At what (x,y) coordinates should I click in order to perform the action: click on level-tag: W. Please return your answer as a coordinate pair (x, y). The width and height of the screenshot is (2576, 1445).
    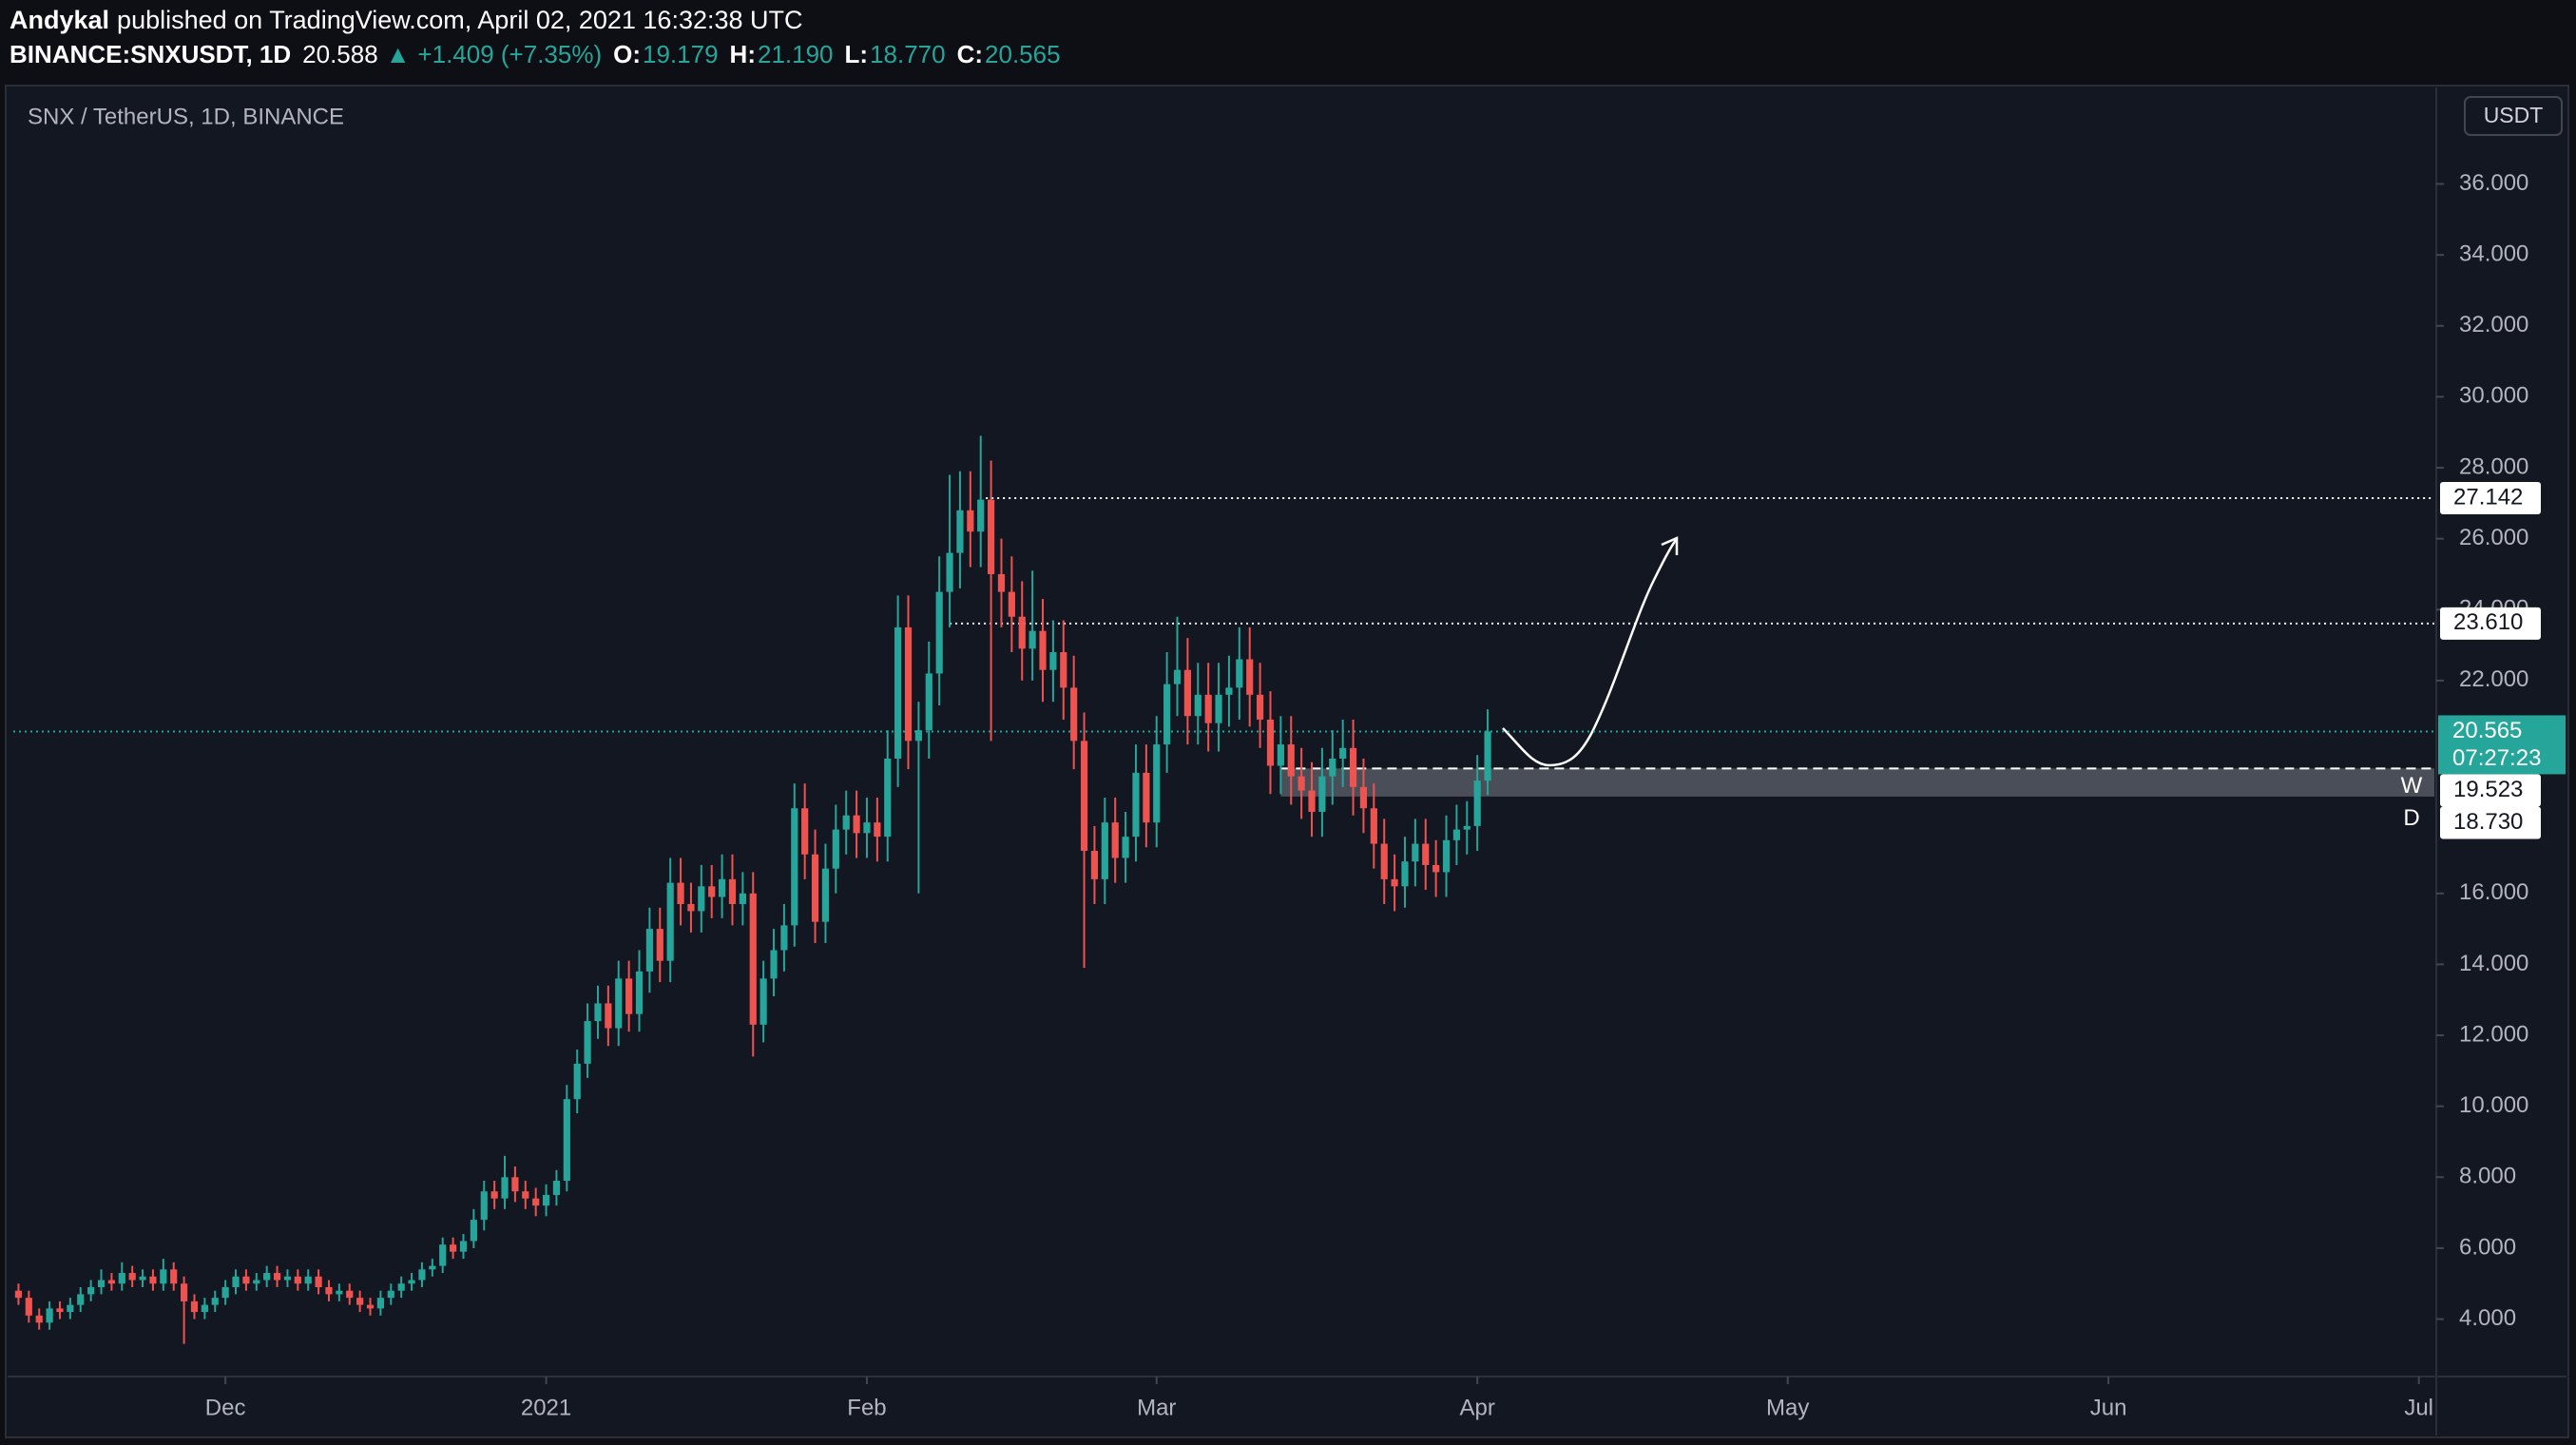
    Looking at the image, I should click on (2412, 786).